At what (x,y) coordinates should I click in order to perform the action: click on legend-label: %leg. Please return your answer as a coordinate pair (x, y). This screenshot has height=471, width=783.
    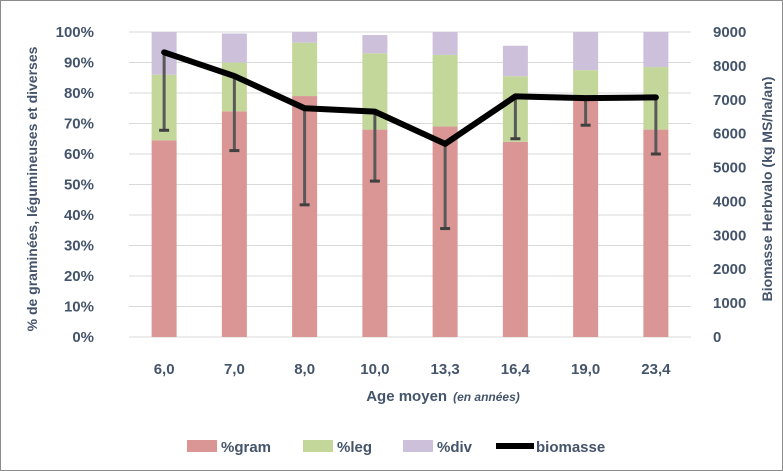
    Looking at the image, I should click on (354, 447).